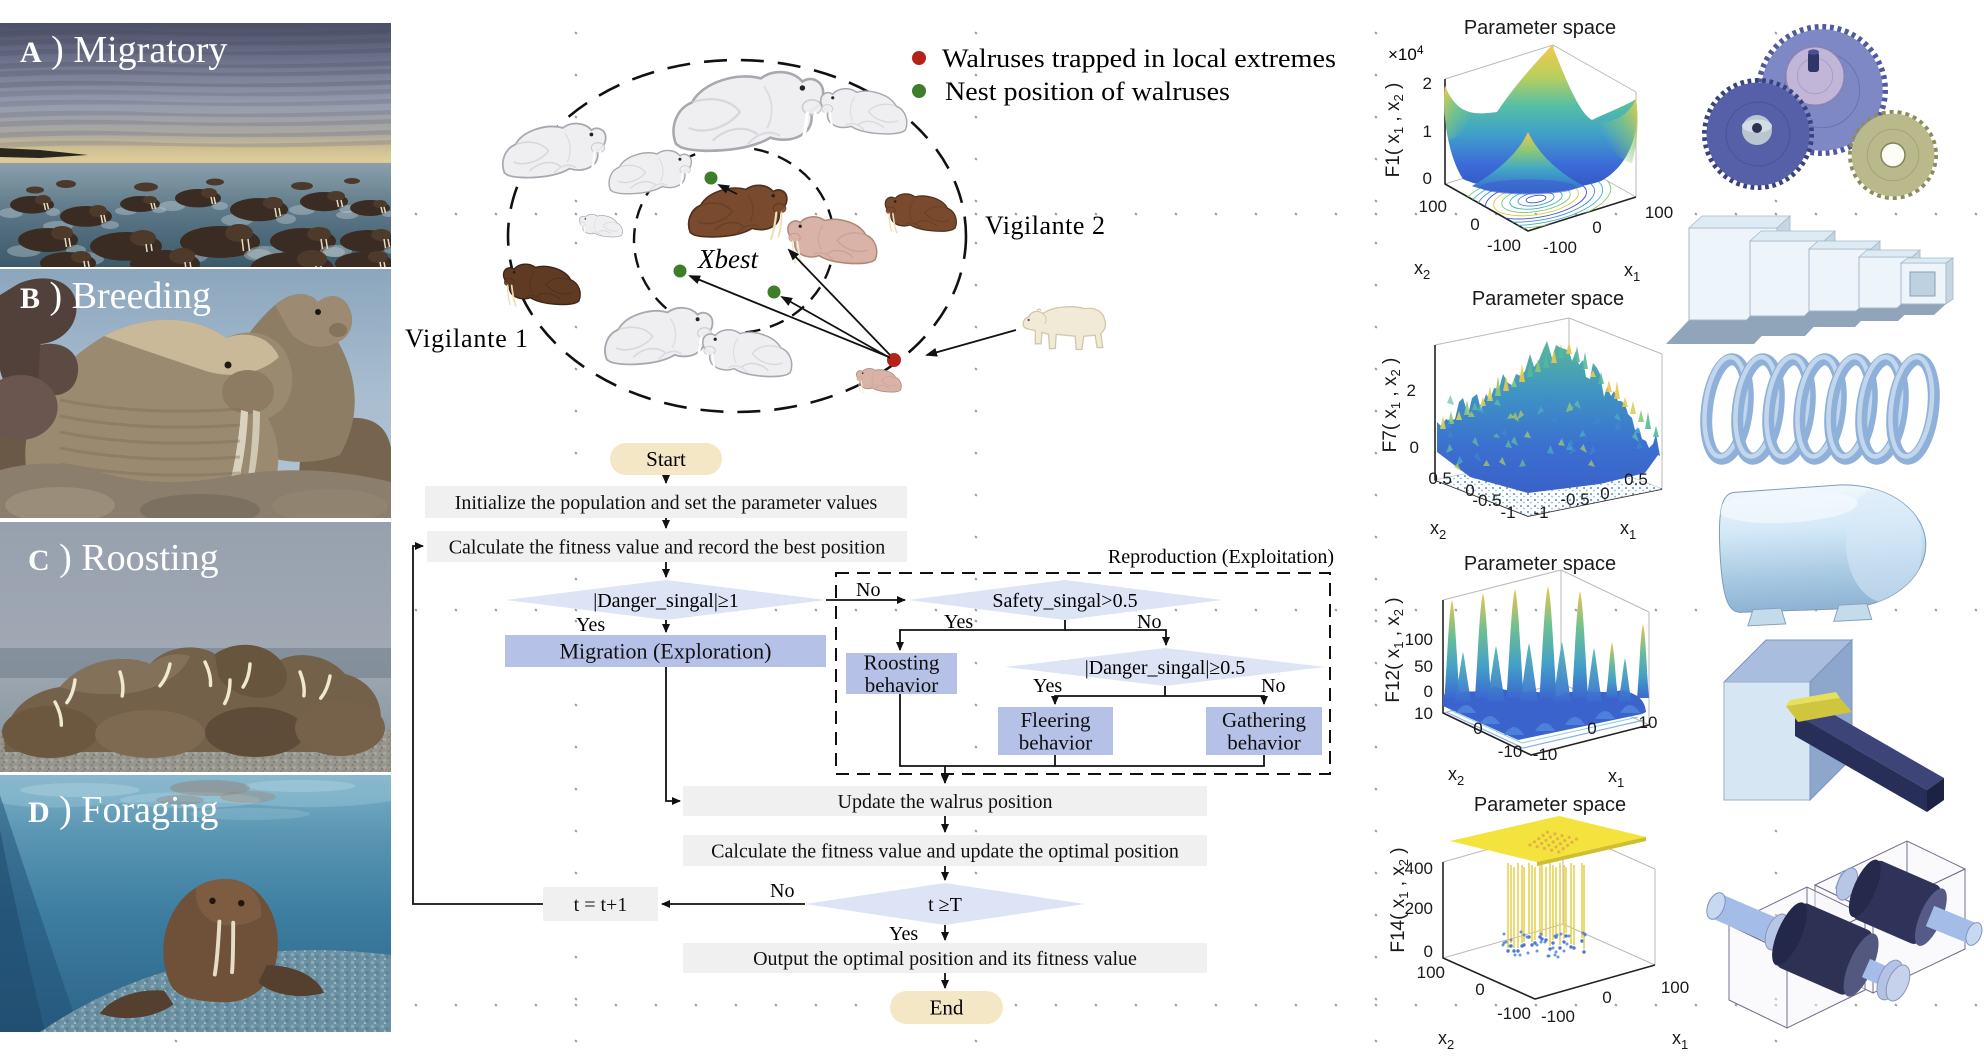 This screenshot has width=1984, height=1056. Describe the element at coordinates (1406, 53) in the screenshot. I see `svg-text: ×10⁴` at that location.